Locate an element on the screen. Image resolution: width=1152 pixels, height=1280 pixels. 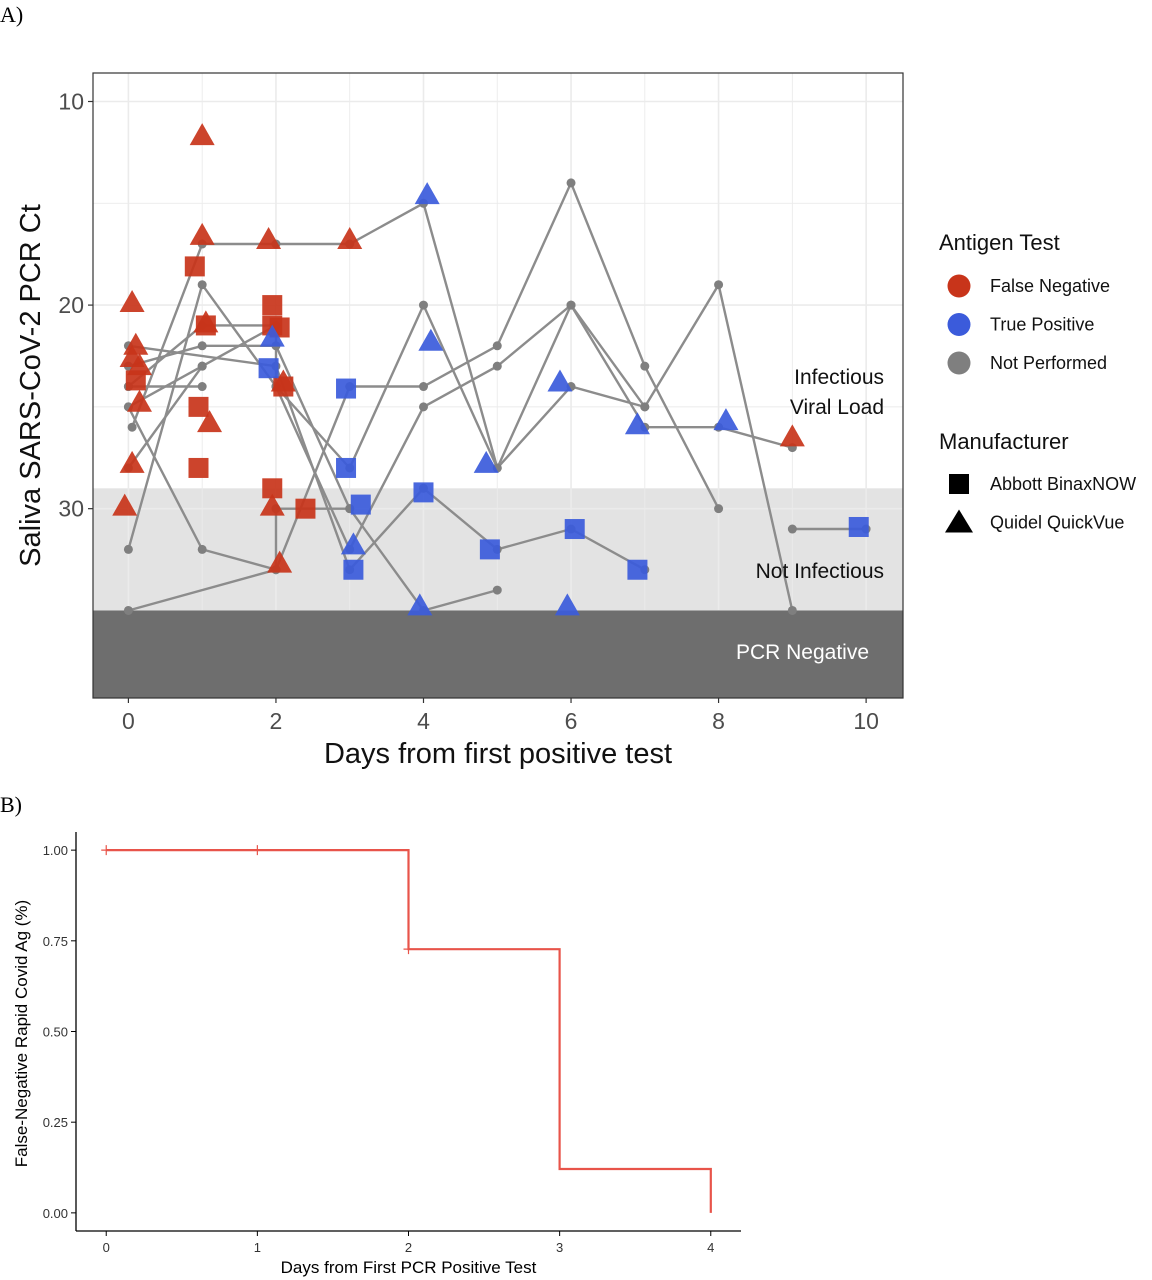
region-label-pcr-negative: PCR Negative is located at coordinates (802, 652).